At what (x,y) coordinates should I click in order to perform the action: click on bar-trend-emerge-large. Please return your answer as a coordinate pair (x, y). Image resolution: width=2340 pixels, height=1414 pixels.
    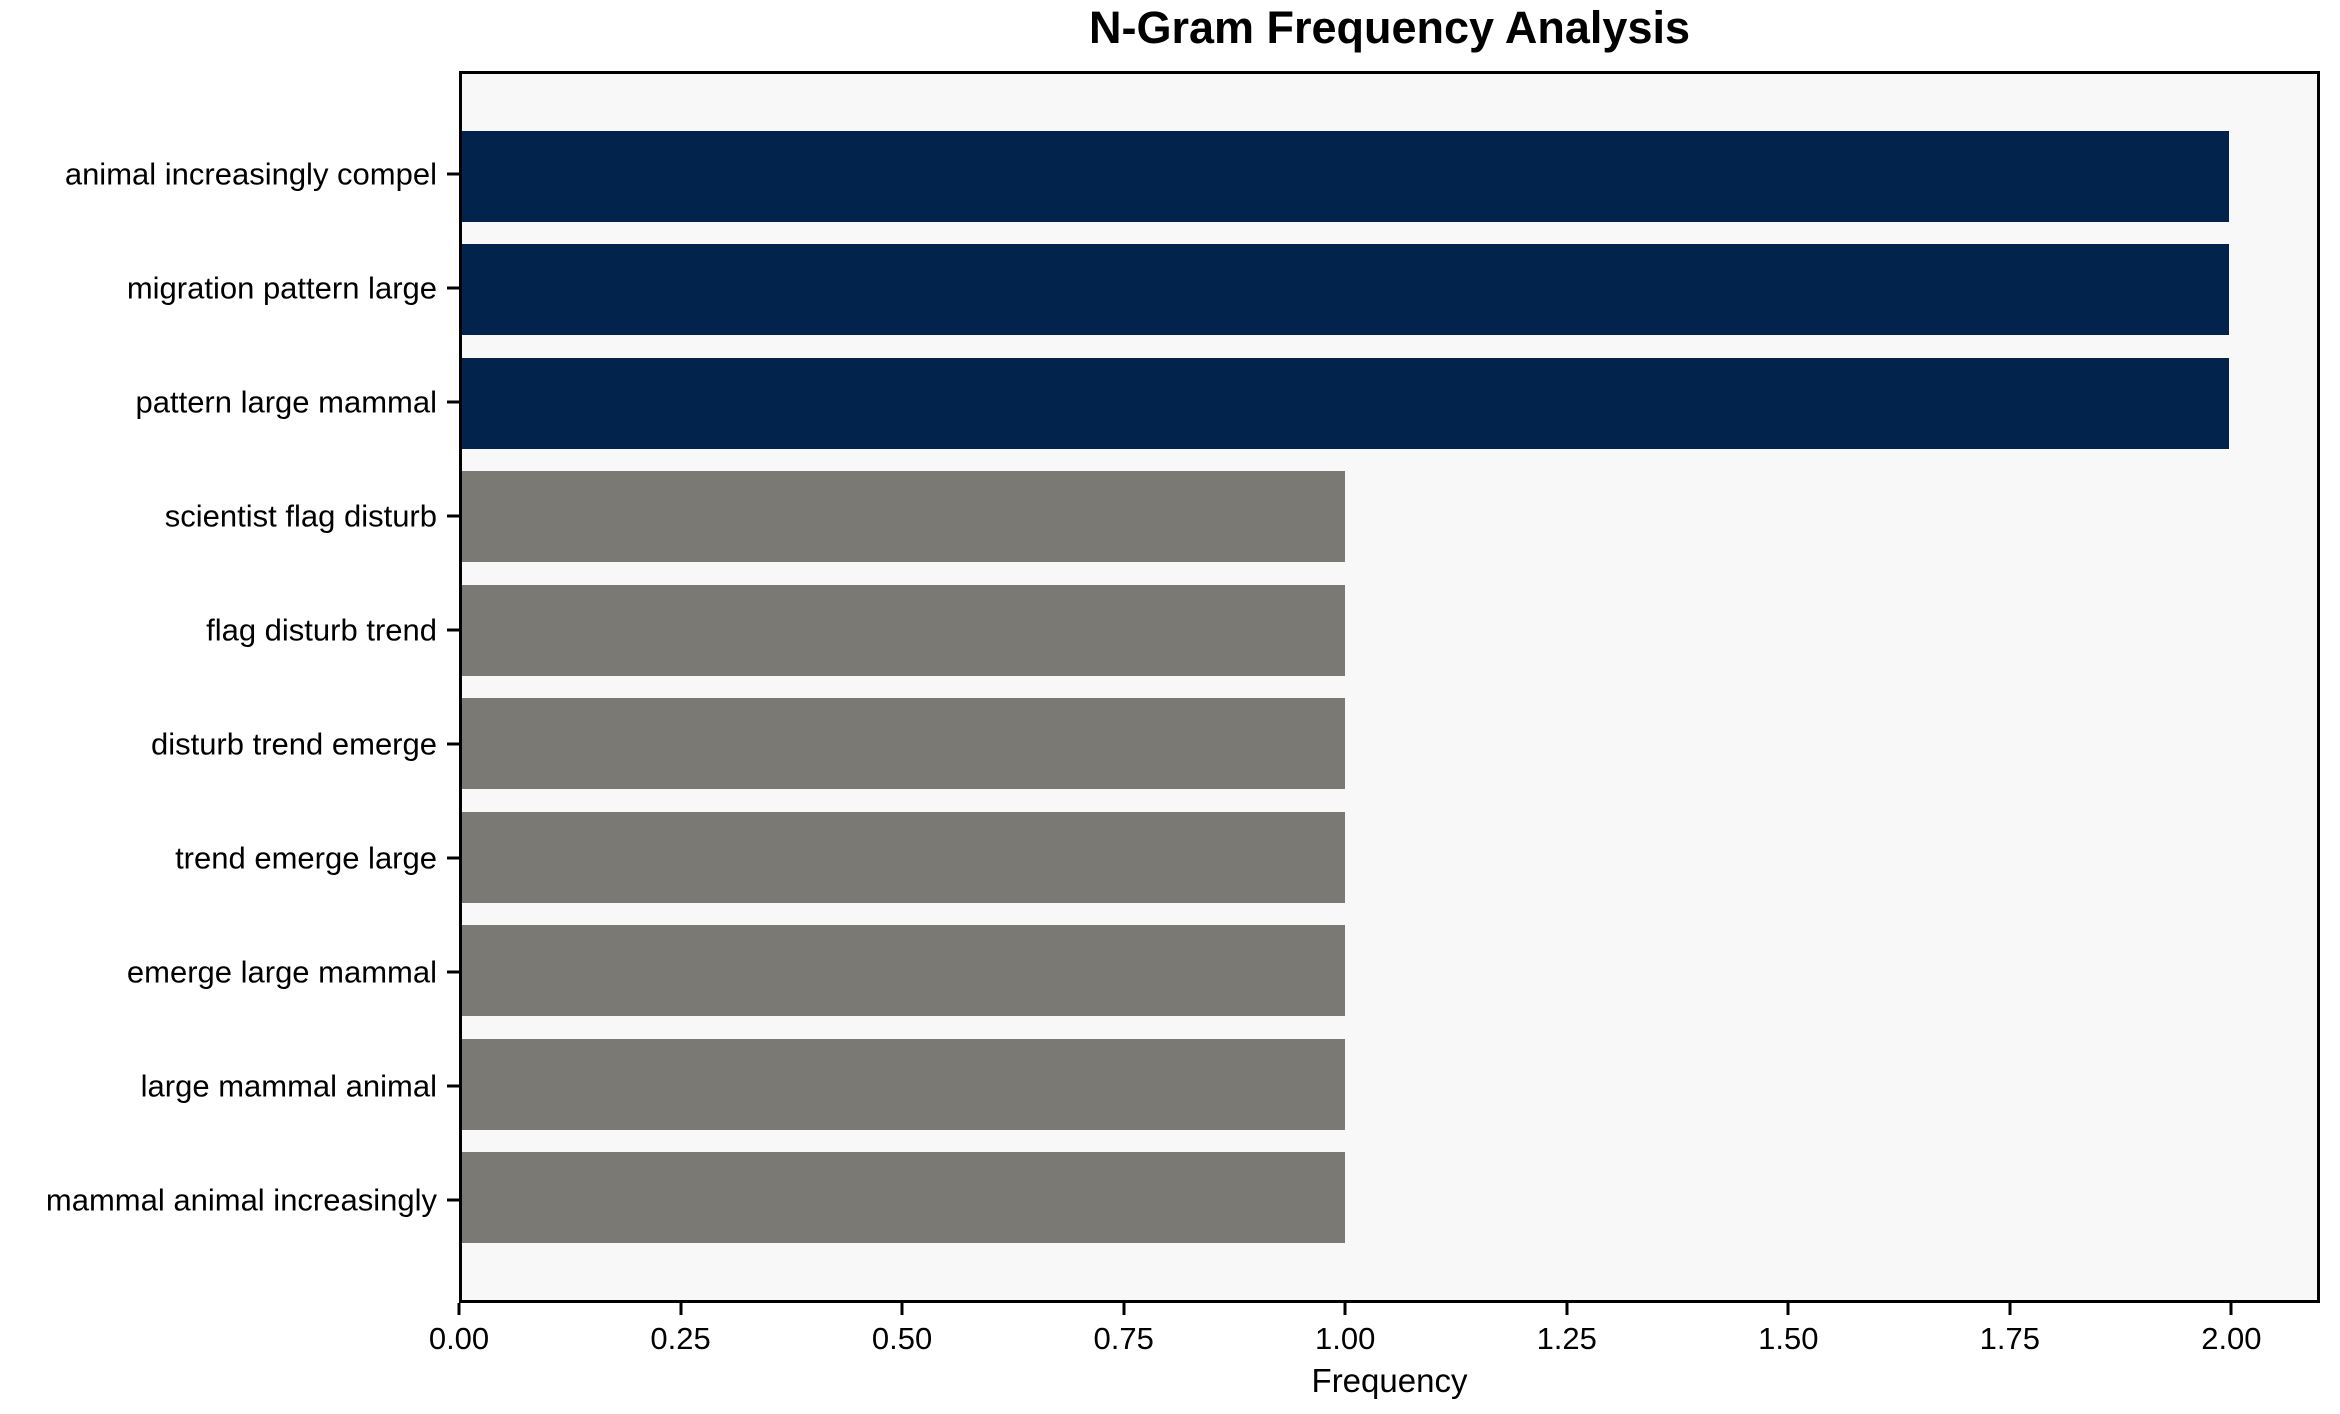
    Looking at the image, I should click on (904, 857).